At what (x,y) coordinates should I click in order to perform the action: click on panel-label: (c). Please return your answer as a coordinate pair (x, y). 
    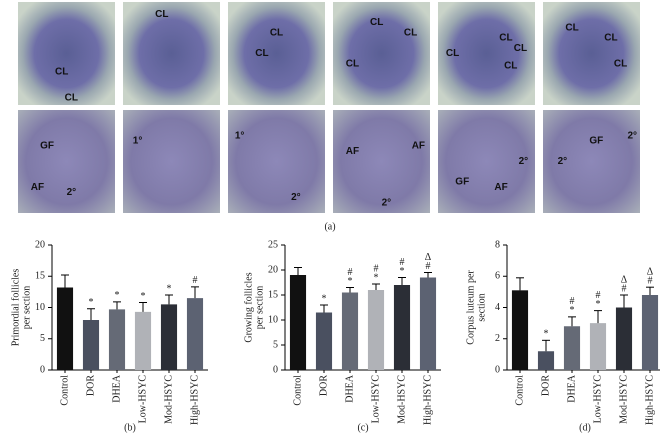
    Looking at the image, I should click on (362, 427).